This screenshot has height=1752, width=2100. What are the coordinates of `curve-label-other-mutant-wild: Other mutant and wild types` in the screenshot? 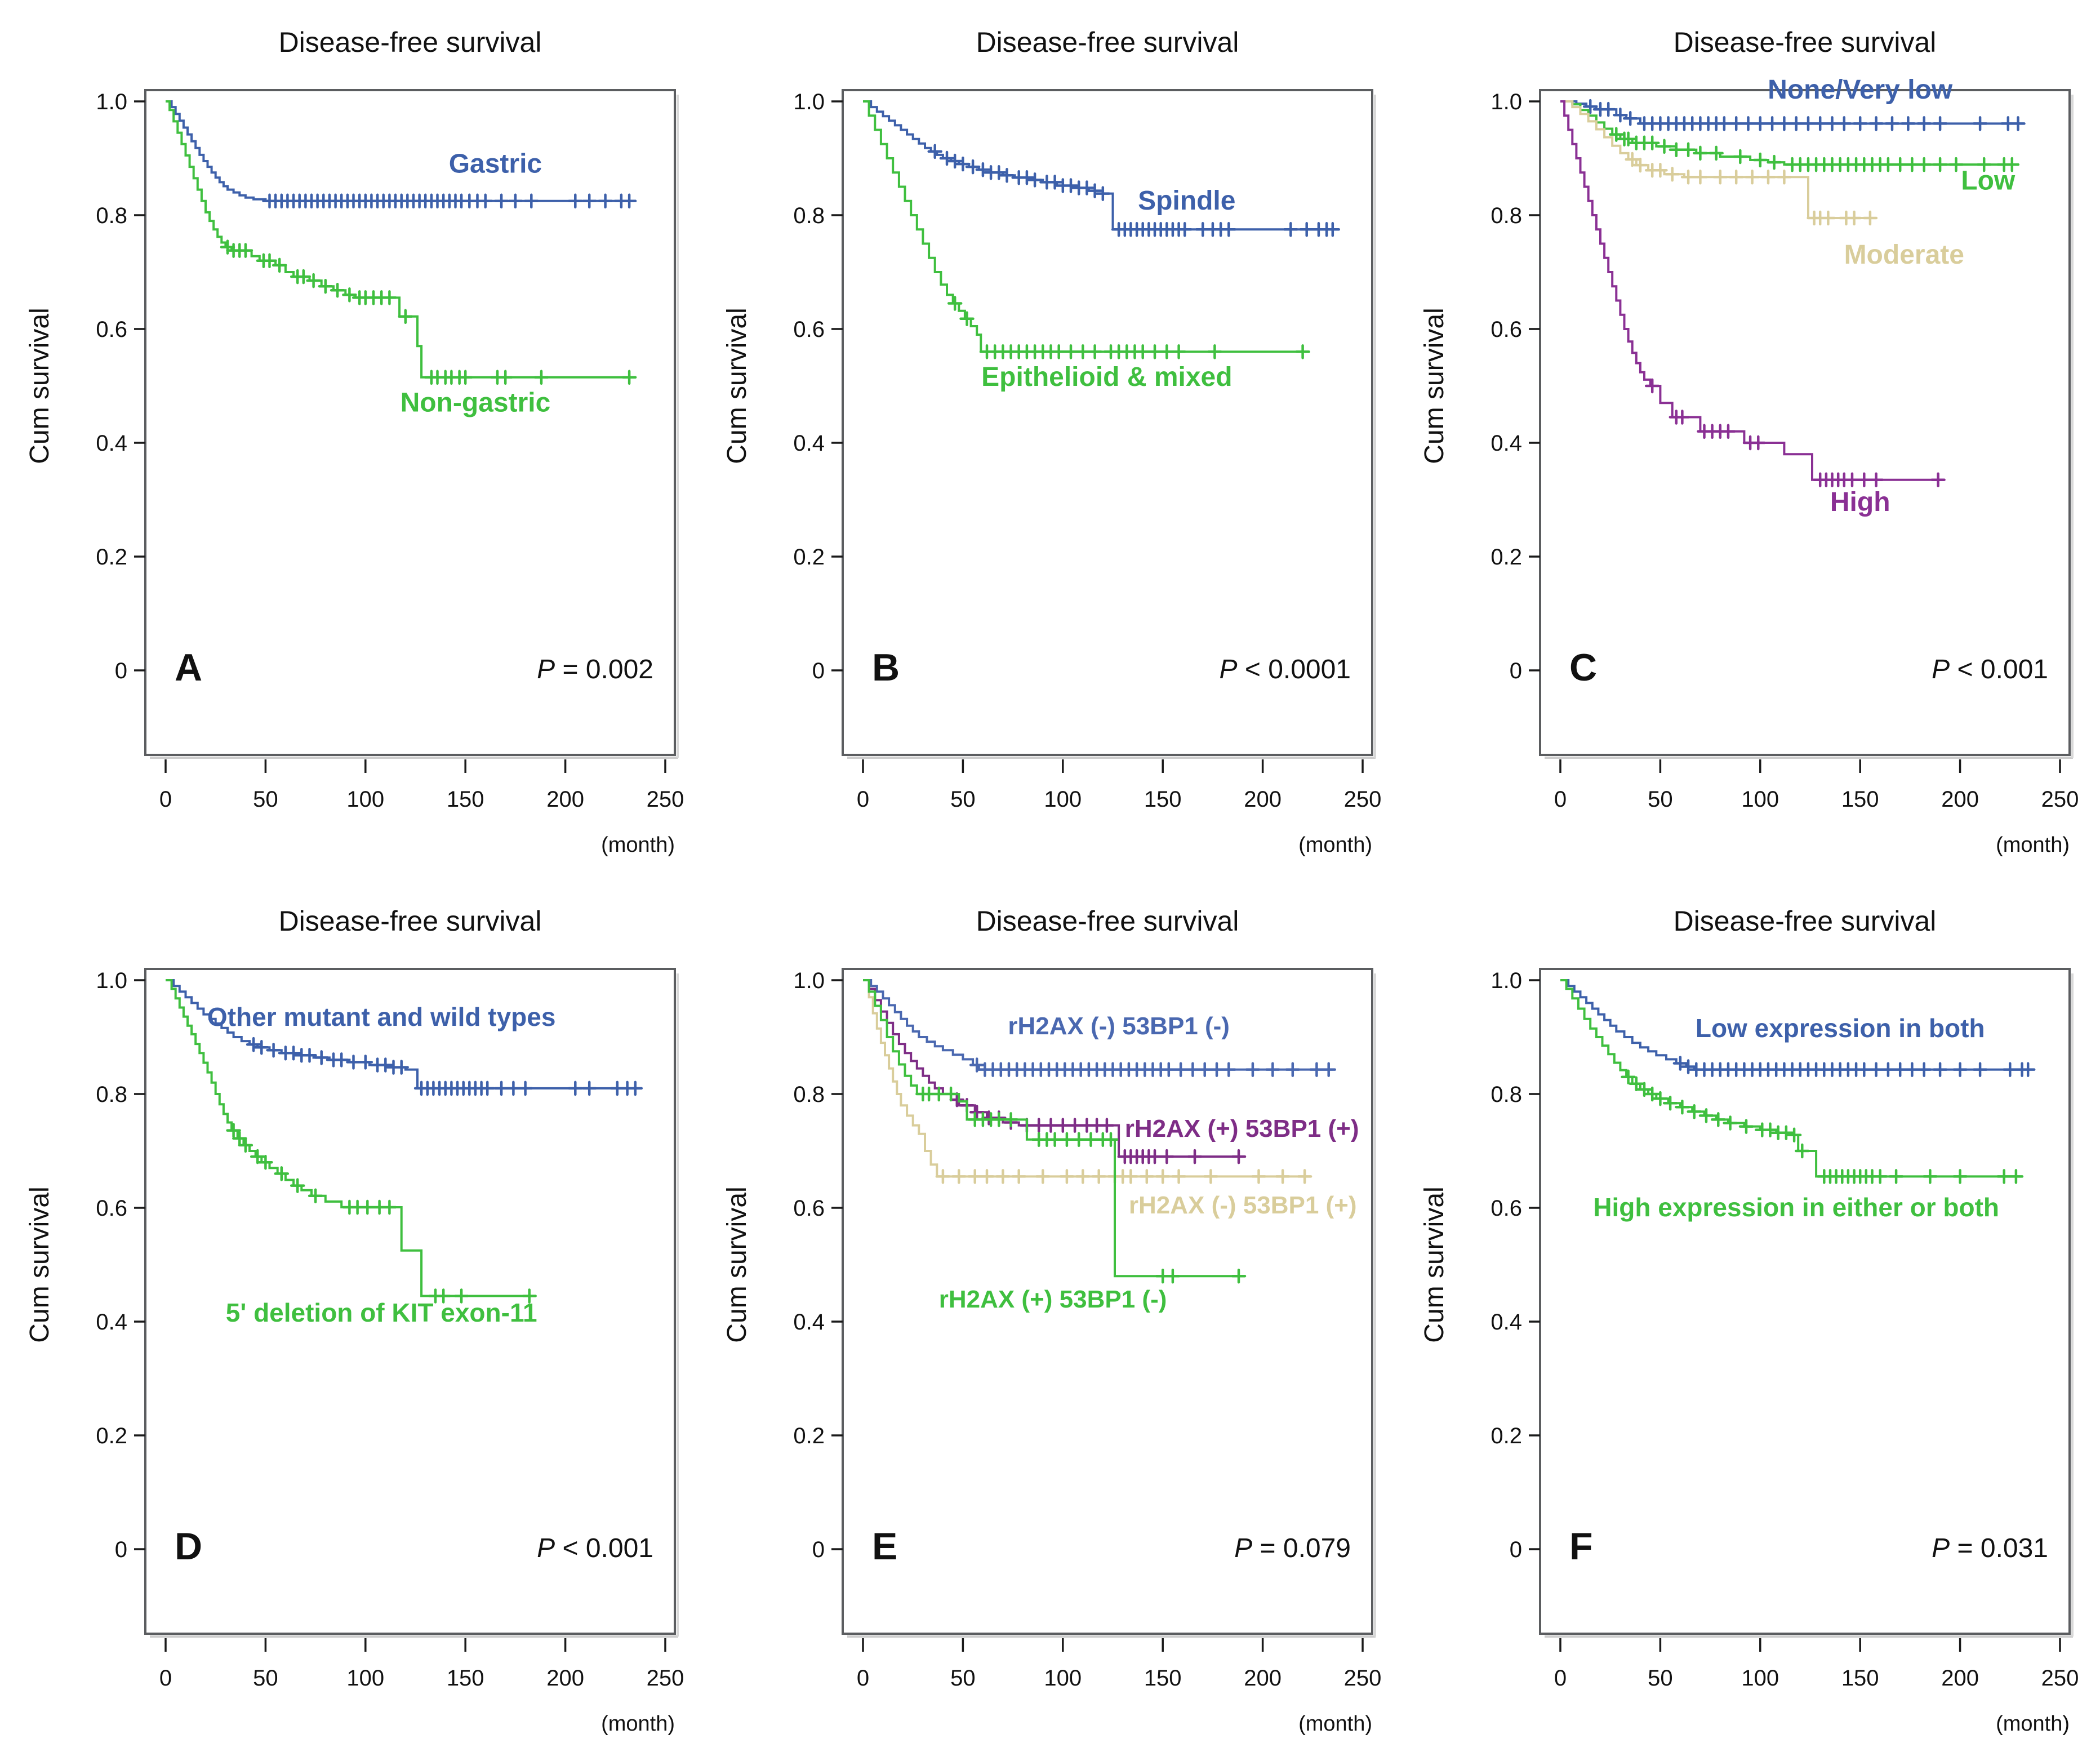 It's located at (381, 1016).